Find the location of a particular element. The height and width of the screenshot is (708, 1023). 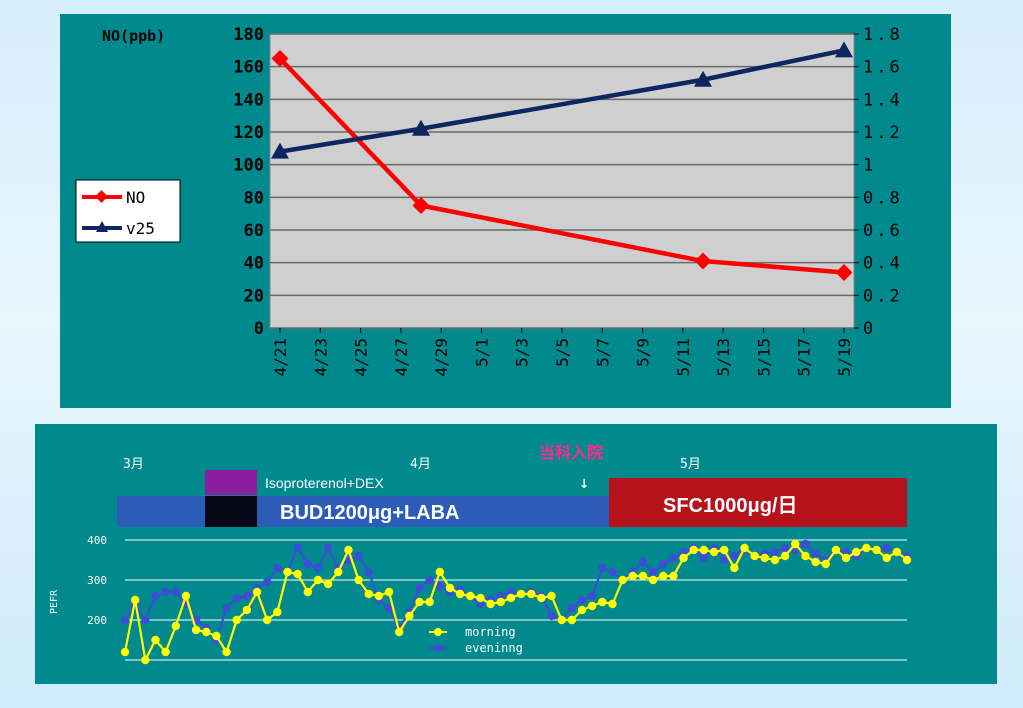

y-tick-right: 0.6 is located at coordinates (883, 231).